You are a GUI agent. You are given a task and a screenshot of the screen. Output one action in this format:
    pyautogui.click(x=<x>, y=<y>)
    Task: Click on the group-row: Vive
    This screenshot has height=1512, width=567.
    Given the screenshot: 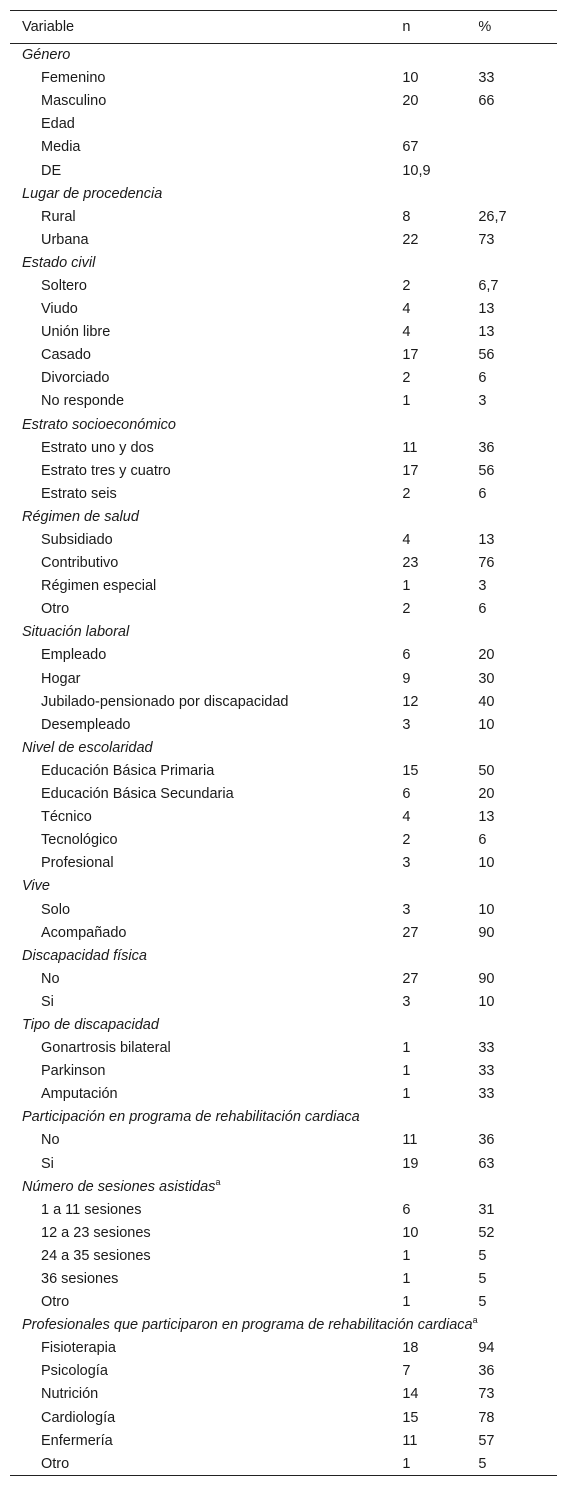 What is the action you would take?
    pyautogui.click(x=283, y=886)
    